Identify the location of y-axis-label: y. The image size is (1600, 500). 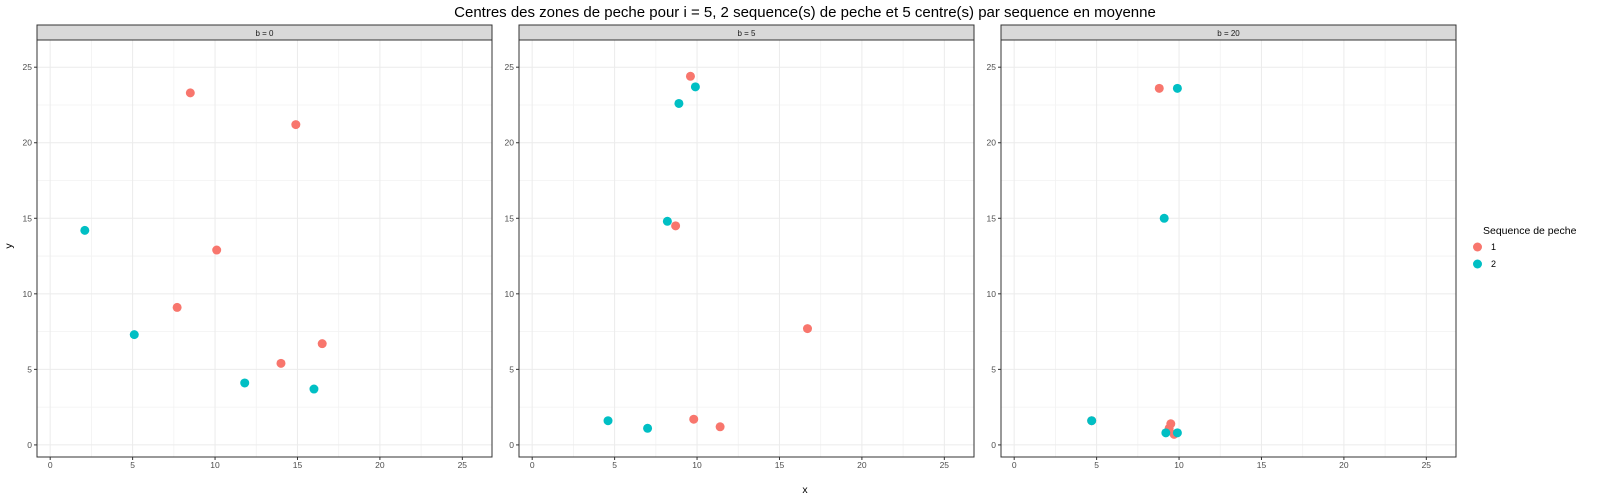
(9, 246).